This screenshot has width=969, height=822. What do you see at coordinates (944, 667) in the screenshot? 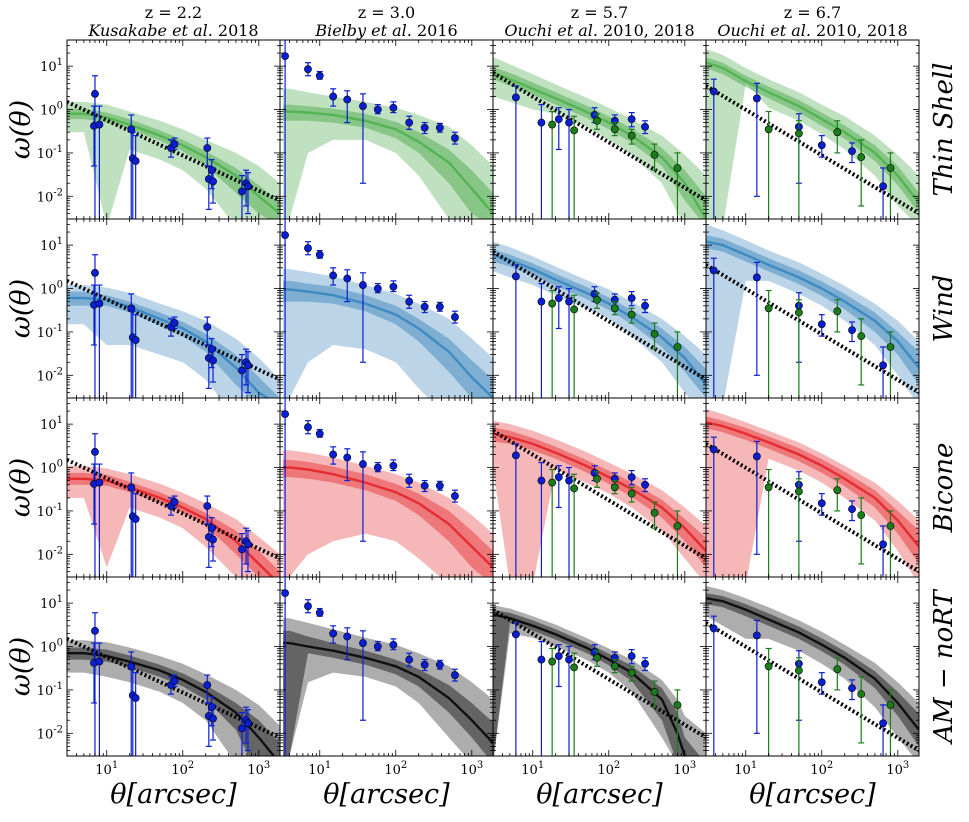
I see `row-label: AM − noRT` at bounding box center [944, 667].